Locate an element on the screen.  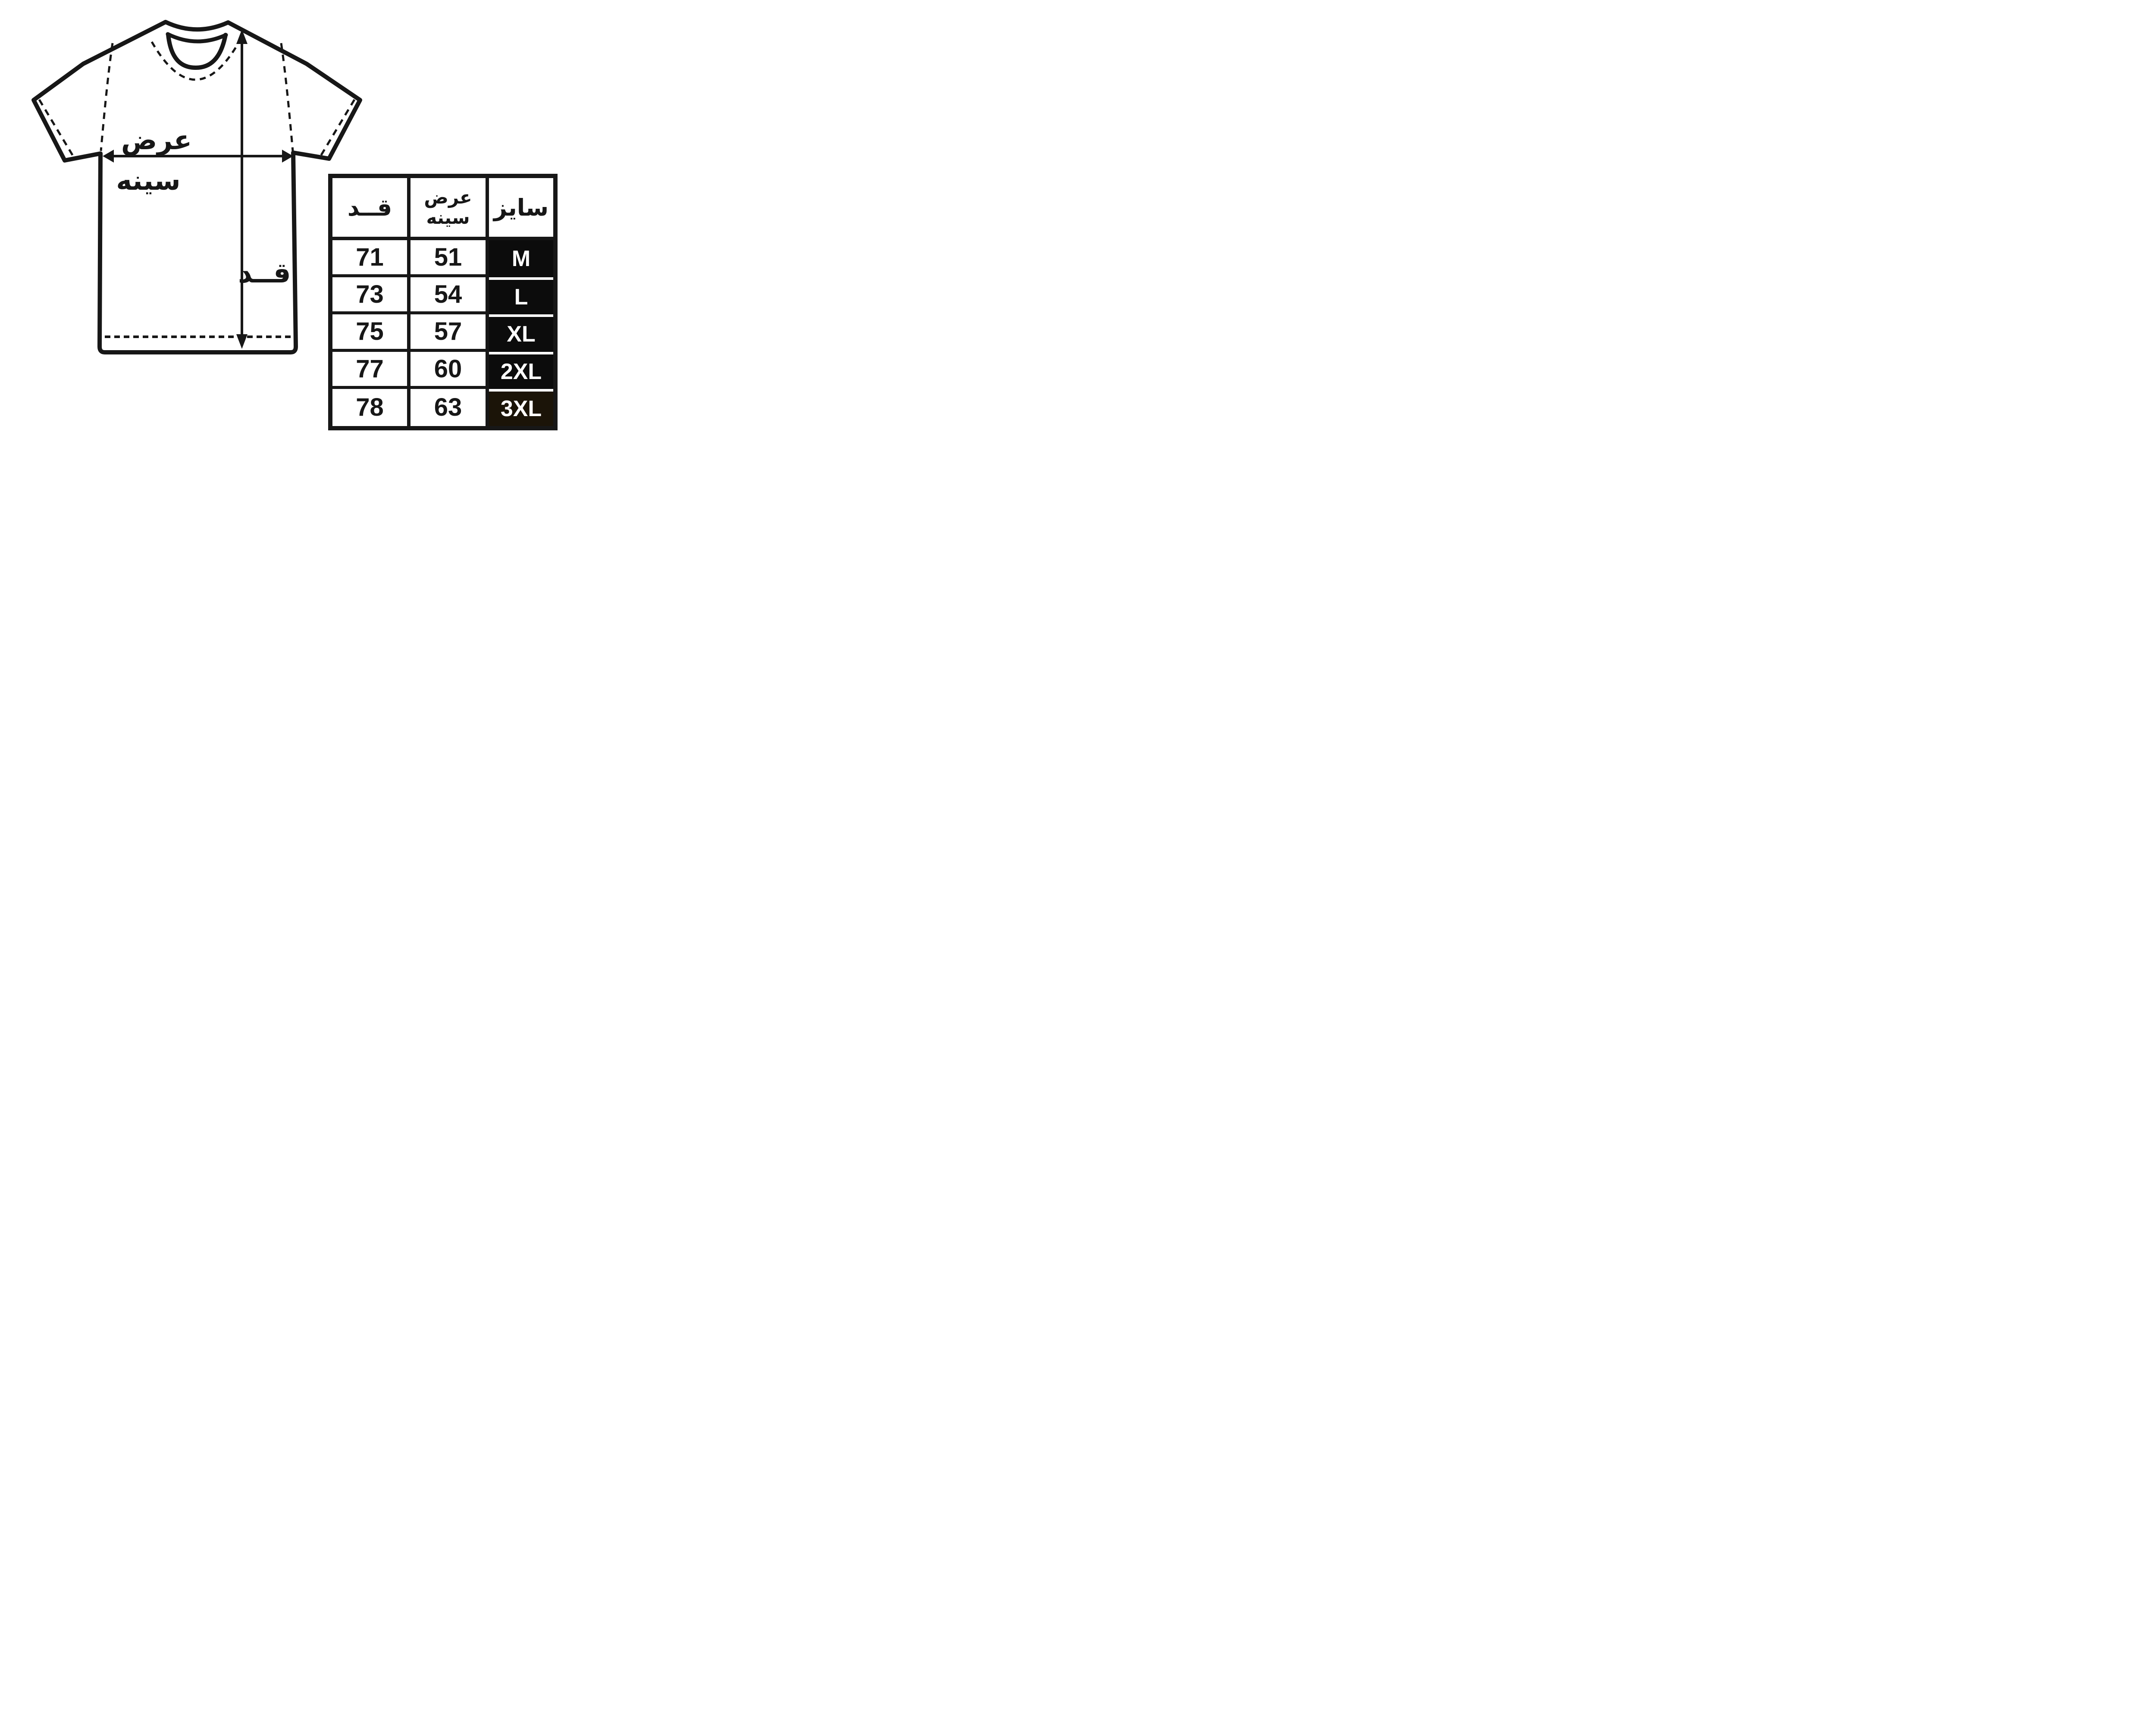
chest-width-arrow is located at coordinates (198, 156).